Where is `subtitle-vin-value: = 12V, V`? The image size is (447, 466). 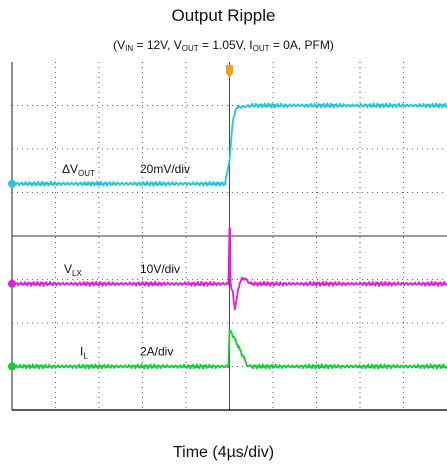
subtitle-vin-value: = 12V, V is located at coordinates (157, 45).